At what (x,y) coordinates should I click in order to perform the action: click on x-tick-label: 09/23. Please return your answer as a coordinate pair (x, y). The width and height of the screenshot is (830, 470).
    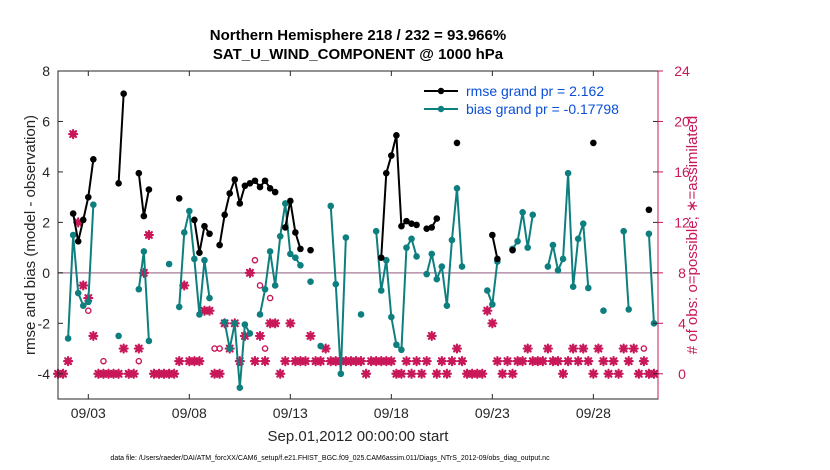
    Looking at the image, I should click on (492, 413).